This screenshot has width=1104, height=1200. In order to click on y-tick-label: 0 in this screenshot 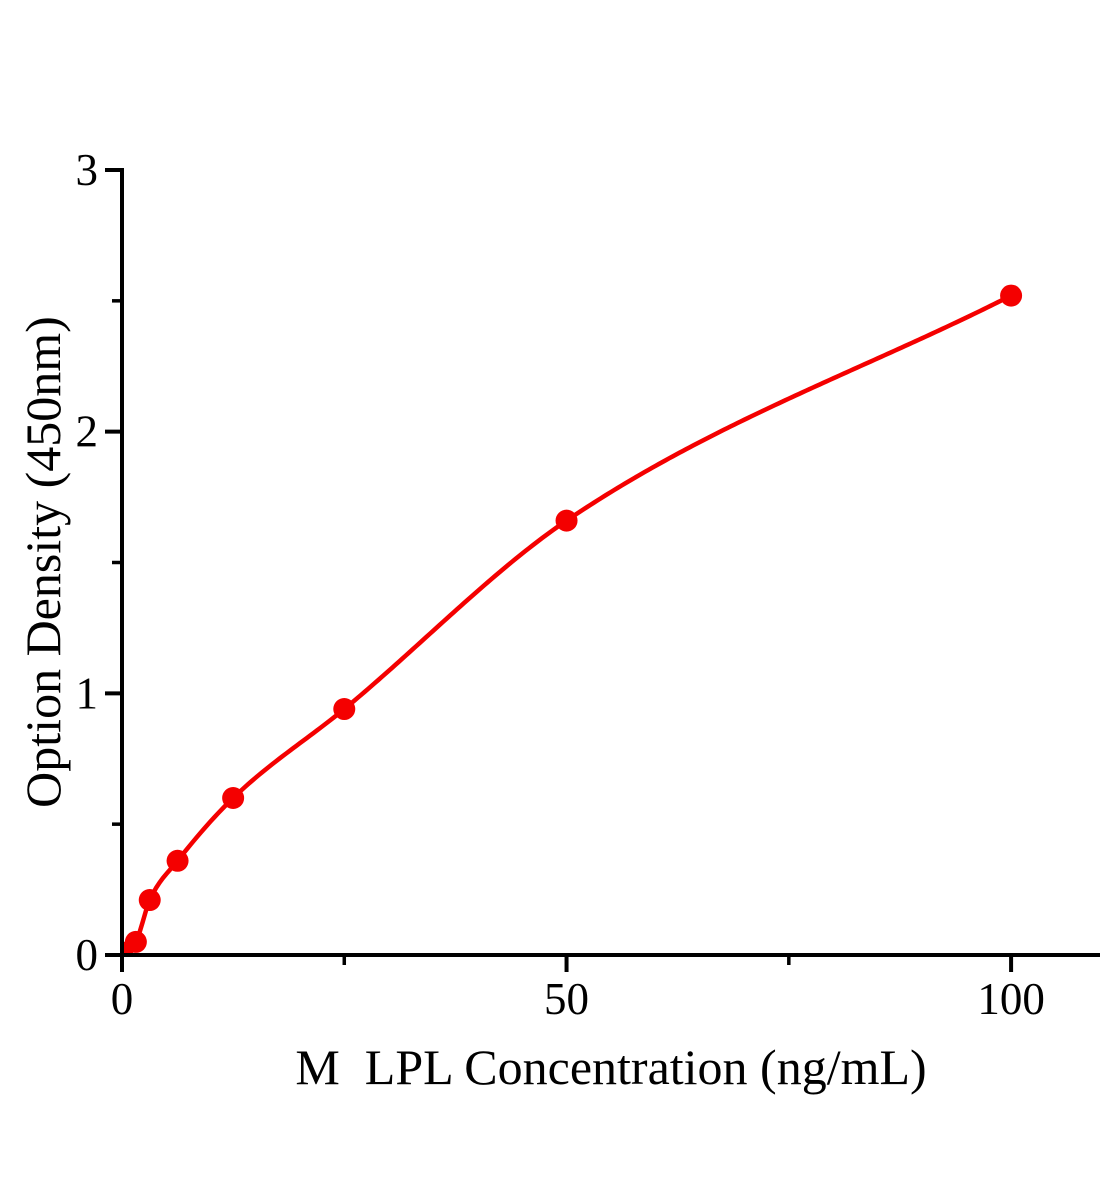, I will do `click(87, 955)`.